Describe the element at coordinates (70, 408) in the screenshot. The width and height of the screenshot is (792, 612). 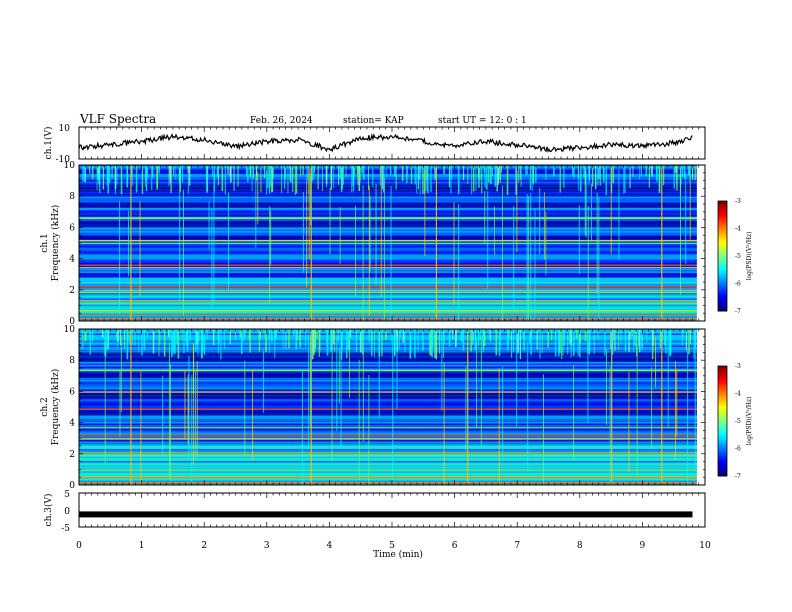
I see `ch2-spec-ytick-labels: 0 2 4 6 8 10` at that location.